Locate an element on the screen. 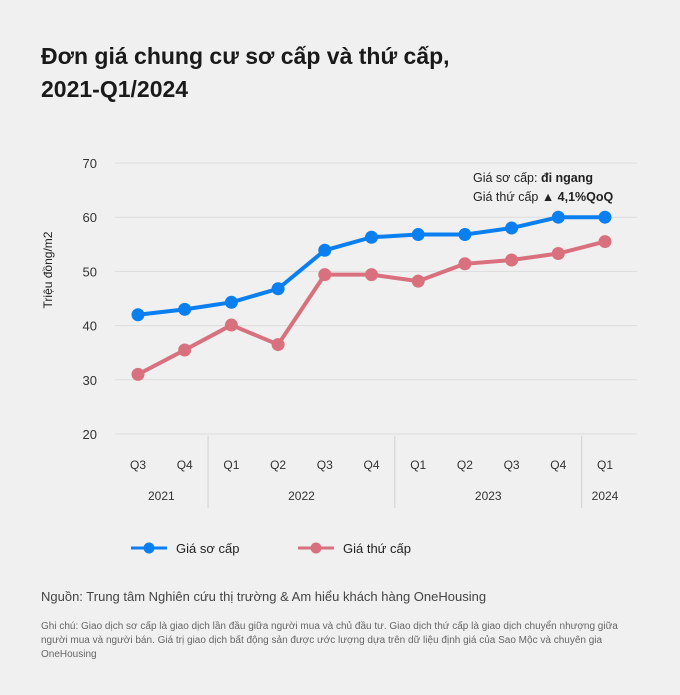 The width and height of the screenshot is (680, 695). x-group-label: 2021 is located at coordinates (161, 496).